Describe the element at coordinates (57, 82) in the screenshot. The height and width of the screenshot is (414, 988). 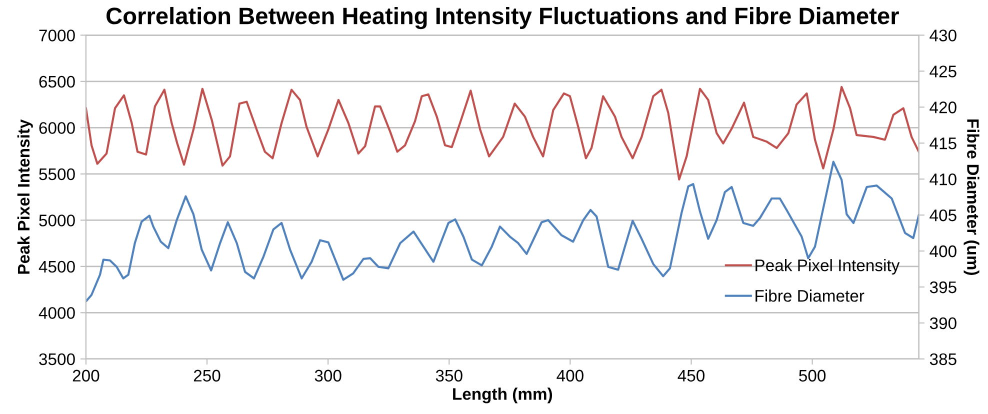
I see `y-tick-label: 6500` at that location.